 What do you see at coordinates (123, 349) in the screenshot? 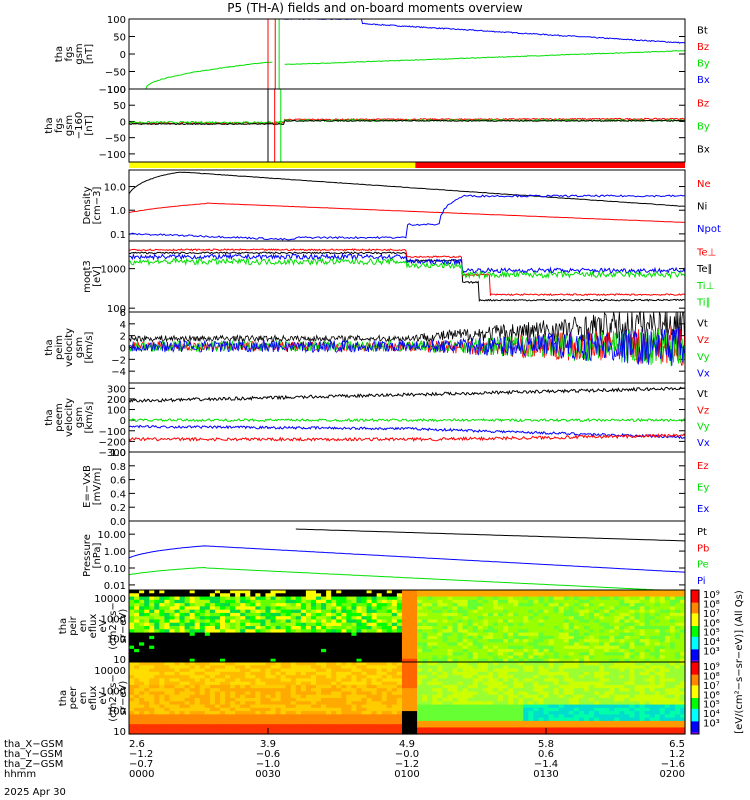
I see `y-tick-label: 0` at bounding box center [123, 349].